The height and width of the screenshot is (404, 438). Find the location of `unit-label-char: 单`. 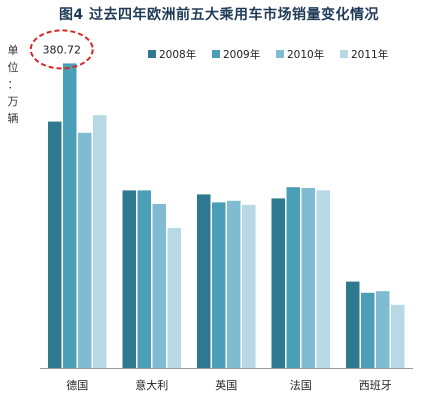

unit-label-char: 单 is located at coordinates (13, 50).